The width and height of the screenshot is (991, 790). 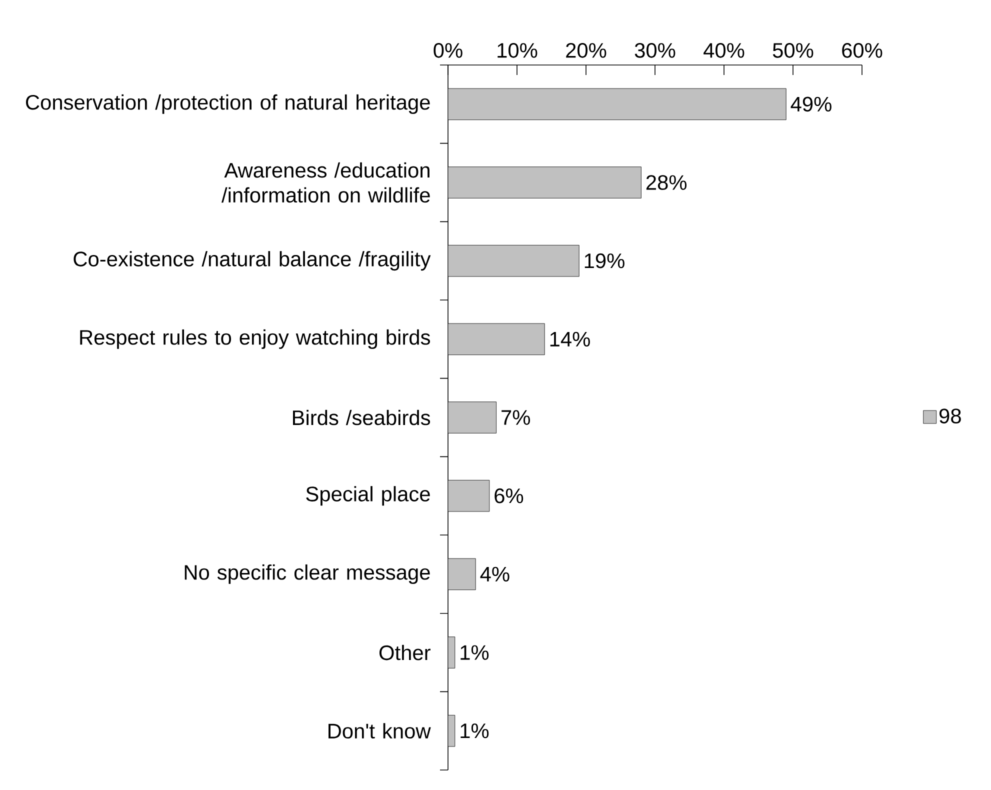 What do you see at coordinates (862, 50) in the screenshot?
I see `x-tick-label: 60%` at bounding box center [862, 50].